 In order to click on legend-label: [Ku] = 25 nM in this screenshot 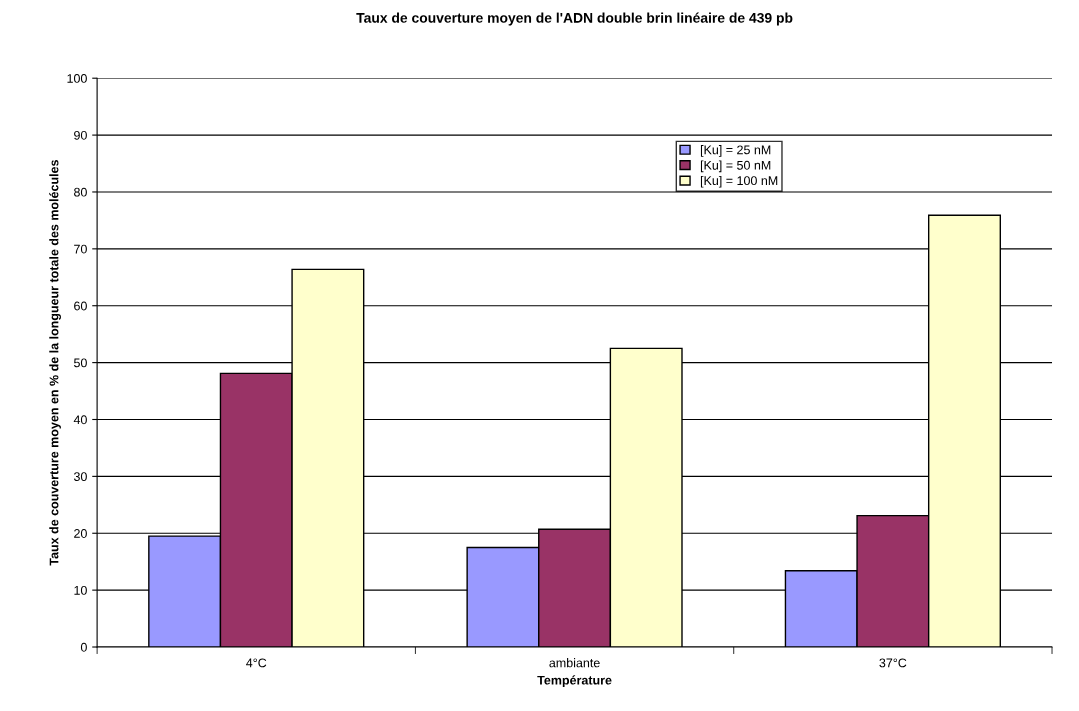, I will do `click(735, 151)`.